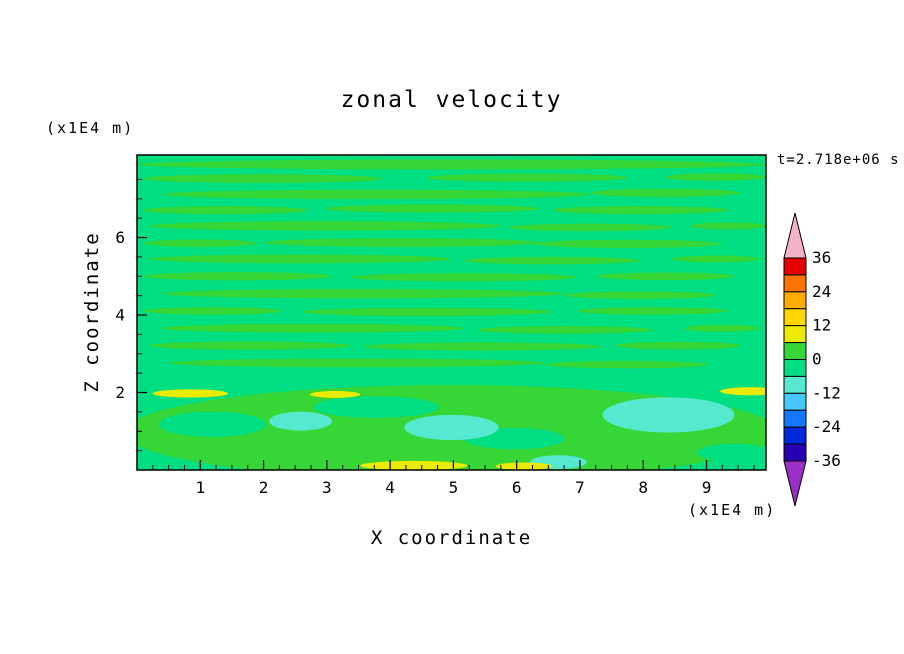  Describe the element at coordinates (795, 483) in the screenshot. I see `colorbar-arrow-bottom` at that location.